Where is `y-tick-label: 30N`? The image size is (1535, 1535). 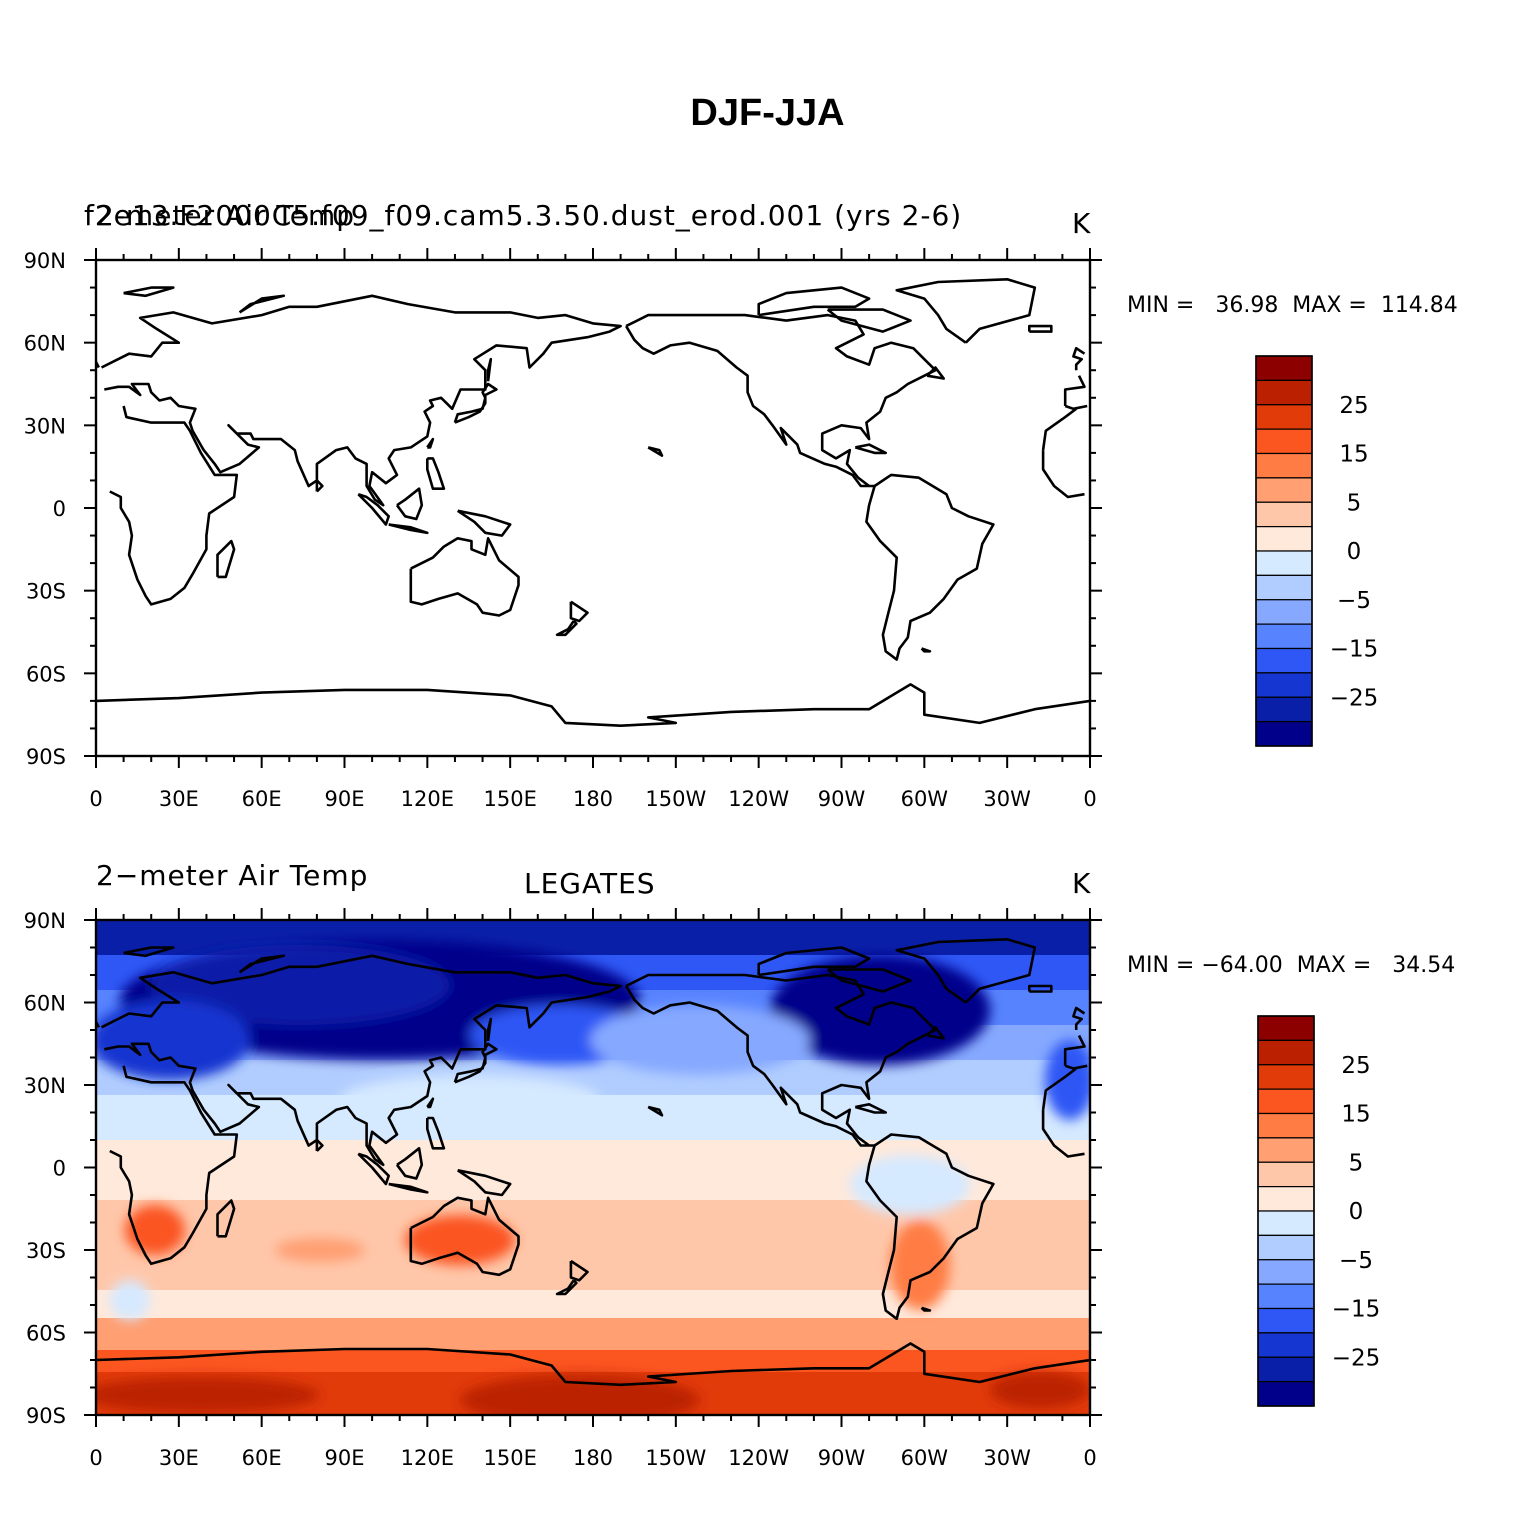 y-tick-label: 30N is located at coordinates (45, 426).